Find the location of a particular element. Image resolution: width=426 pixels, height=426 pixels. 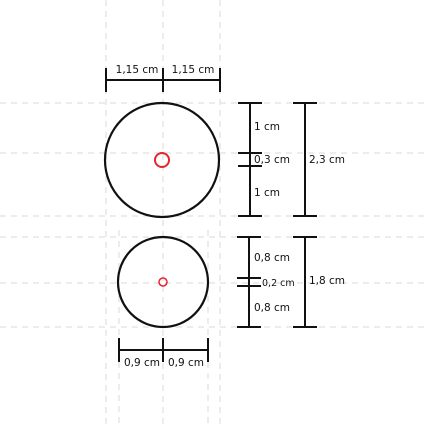

small-segment-dimension: 0,8 cm 0,2 cm 0,8 cm is located at coordinates (266, 282).